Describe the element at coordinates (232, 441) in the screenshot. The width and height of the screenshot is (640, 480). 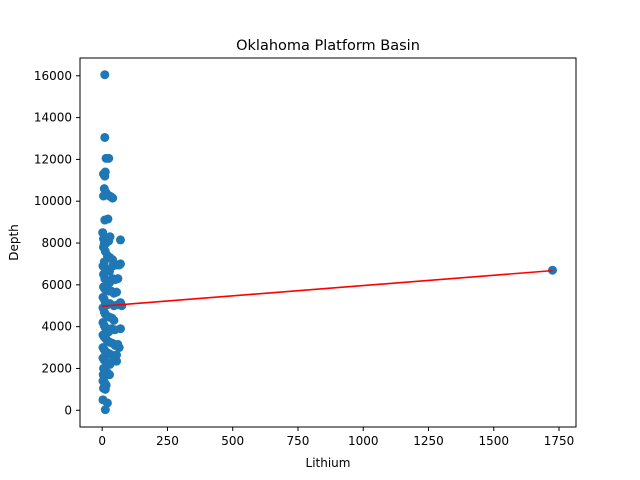
I see `x-tick-label: 500` at that location.